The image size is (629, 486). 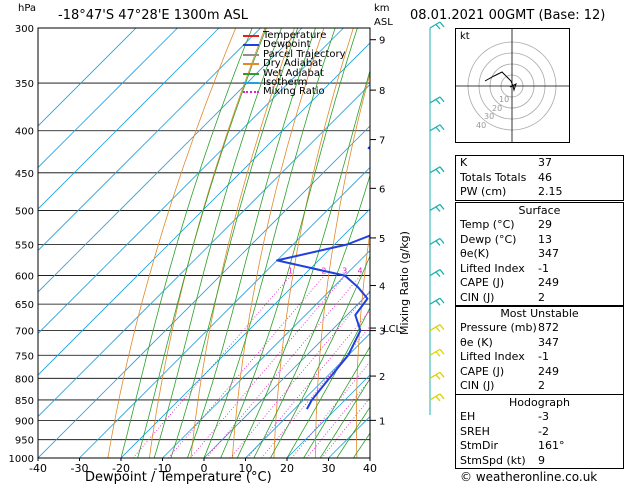 I want to click on mixing-ratio-label: 1, so click(x=290, y=271).